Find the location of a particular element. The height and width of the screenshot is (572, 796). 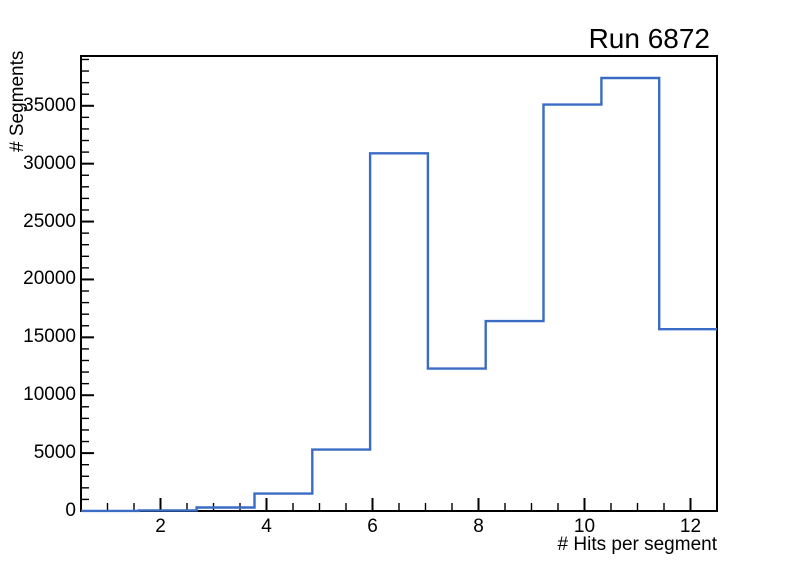

x-tick-label: 2 is located at coordinates (160, 526).